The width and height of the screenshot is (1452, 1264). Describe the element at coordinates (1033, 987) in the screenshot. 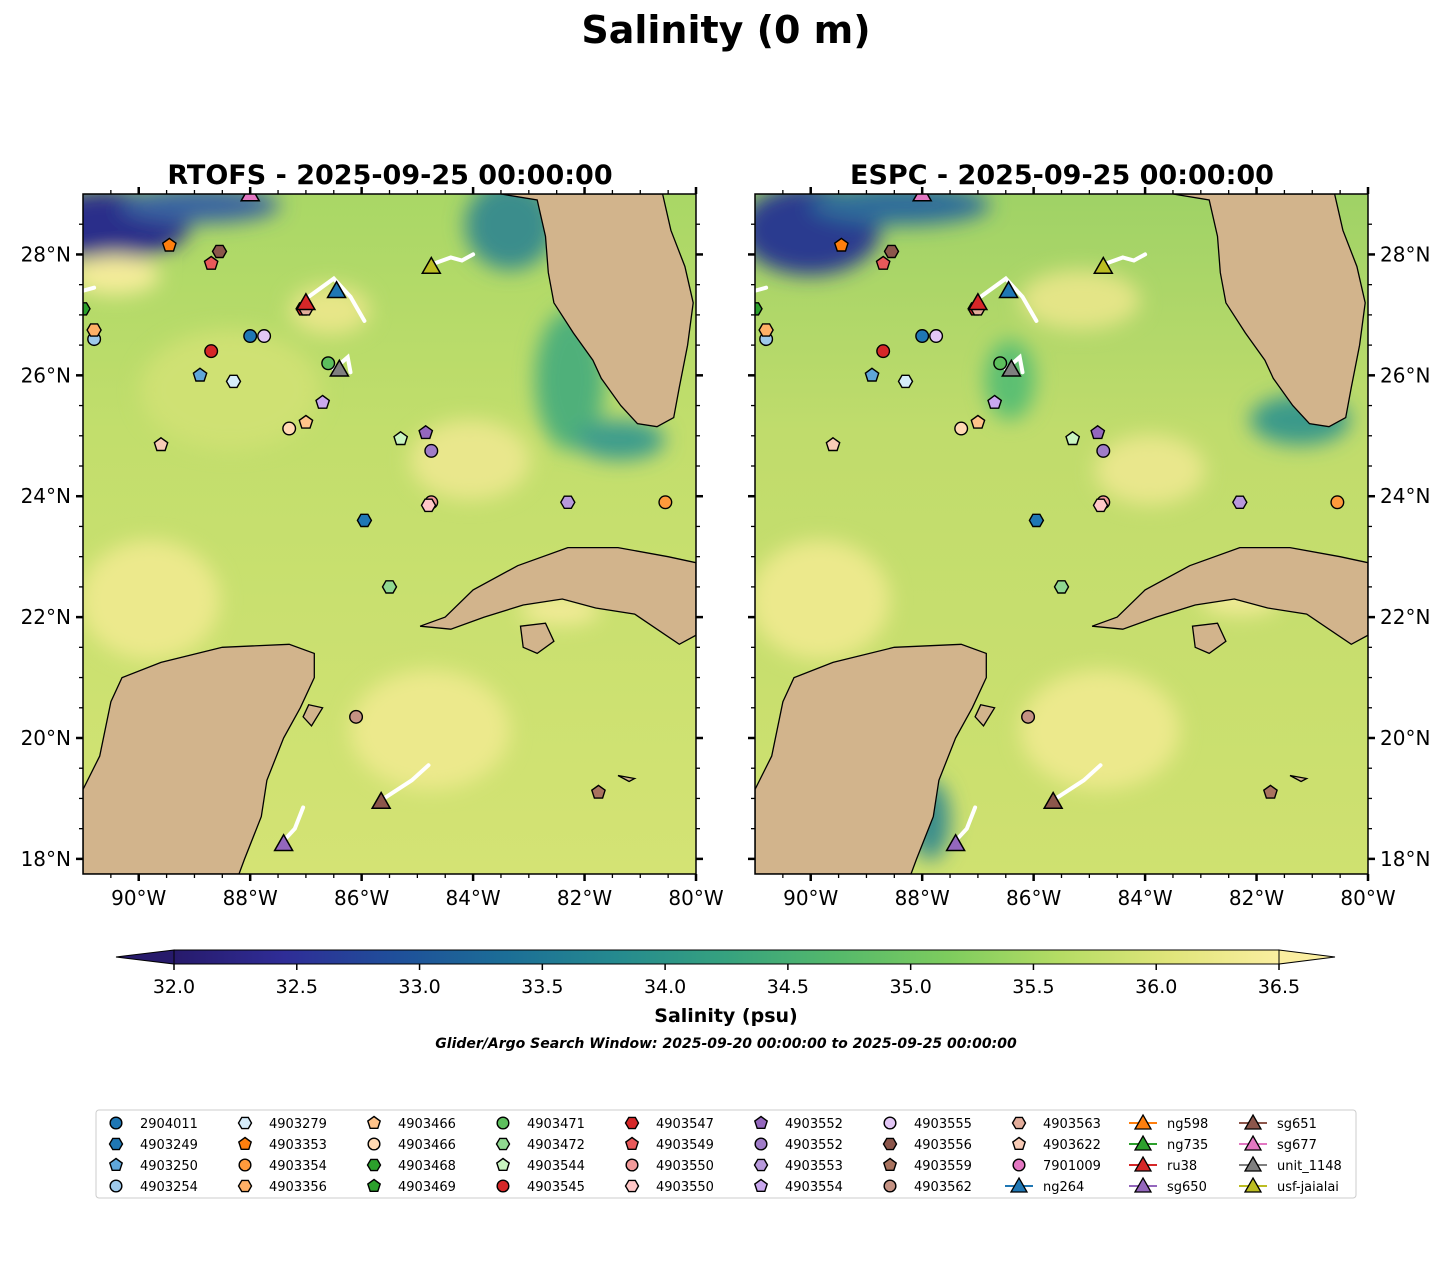

I see `colorbar-tick-label: 35.5` at that location.